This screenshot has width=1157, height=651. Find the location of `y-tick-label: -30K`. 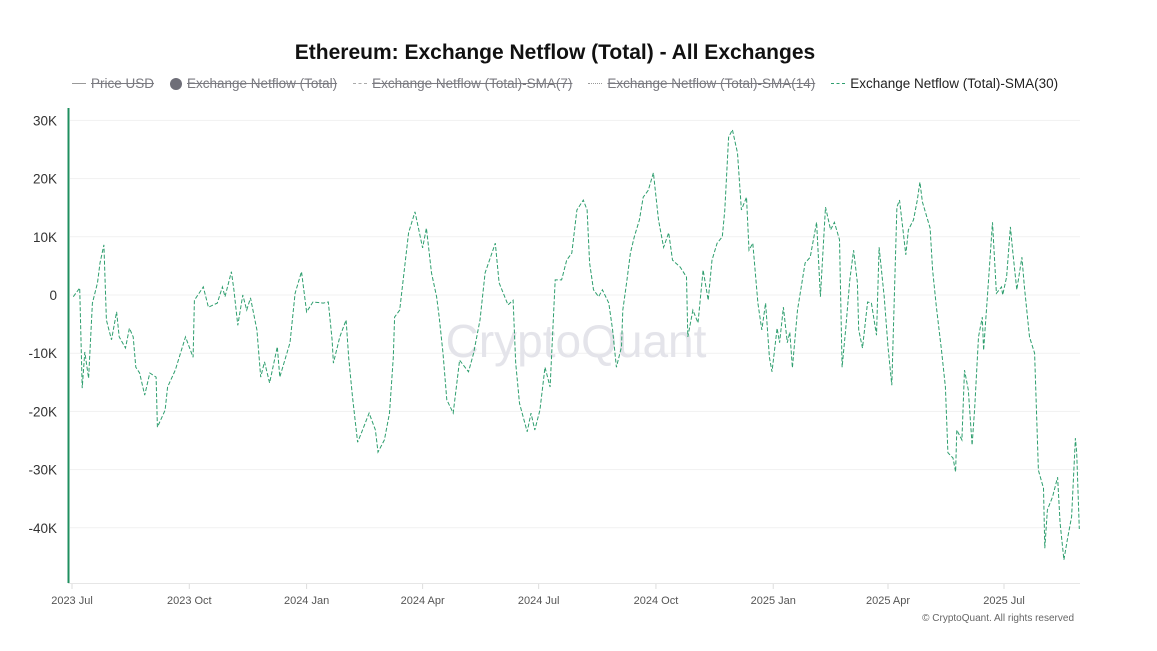

y-tick-label: -30K is located at coordinates (42, 470).